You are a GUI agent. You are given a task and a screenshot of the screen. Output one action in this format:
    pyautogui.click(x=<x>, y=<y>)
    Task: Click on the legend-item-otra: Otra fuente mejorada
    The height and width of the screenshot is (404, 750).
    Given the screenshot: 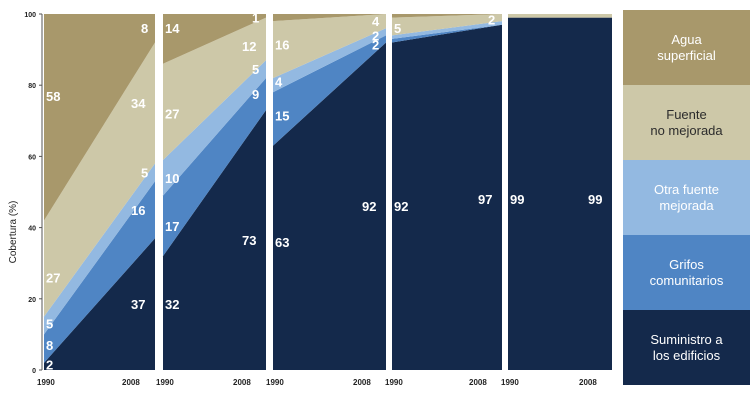 What is the action you would take?
    pyautogui.click(x=686, y=197)
    